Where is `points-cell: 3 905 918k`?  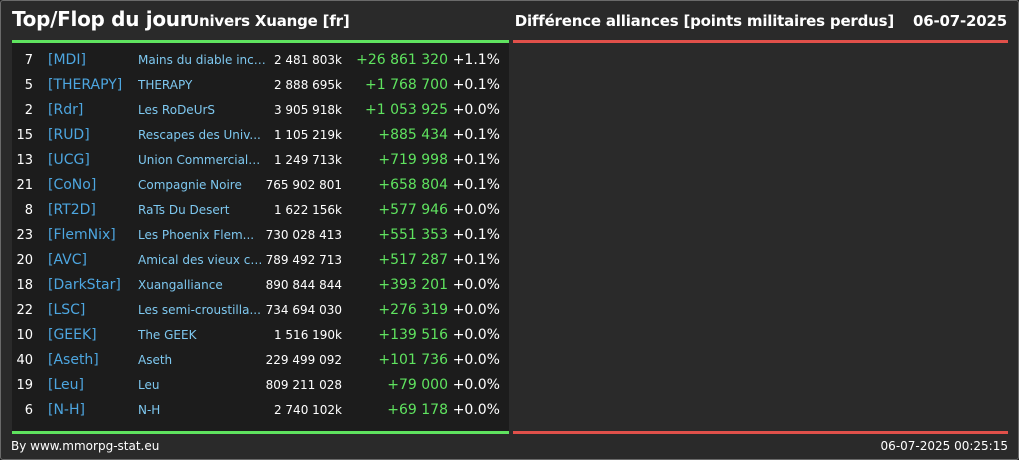 points-cell: 3 905 918k is located at coordinates (307, 110).